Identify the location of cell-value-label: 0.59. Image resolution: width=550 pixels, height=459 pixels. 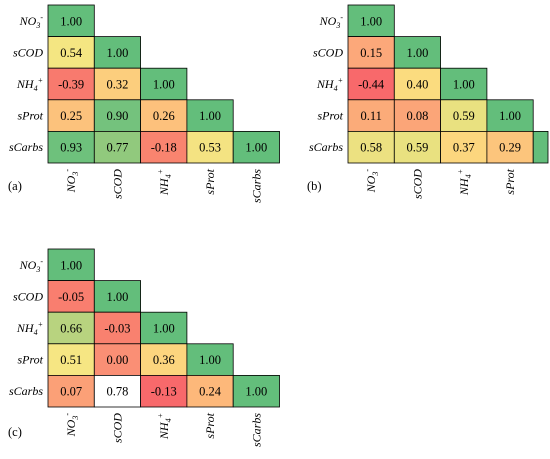
(418, 148).